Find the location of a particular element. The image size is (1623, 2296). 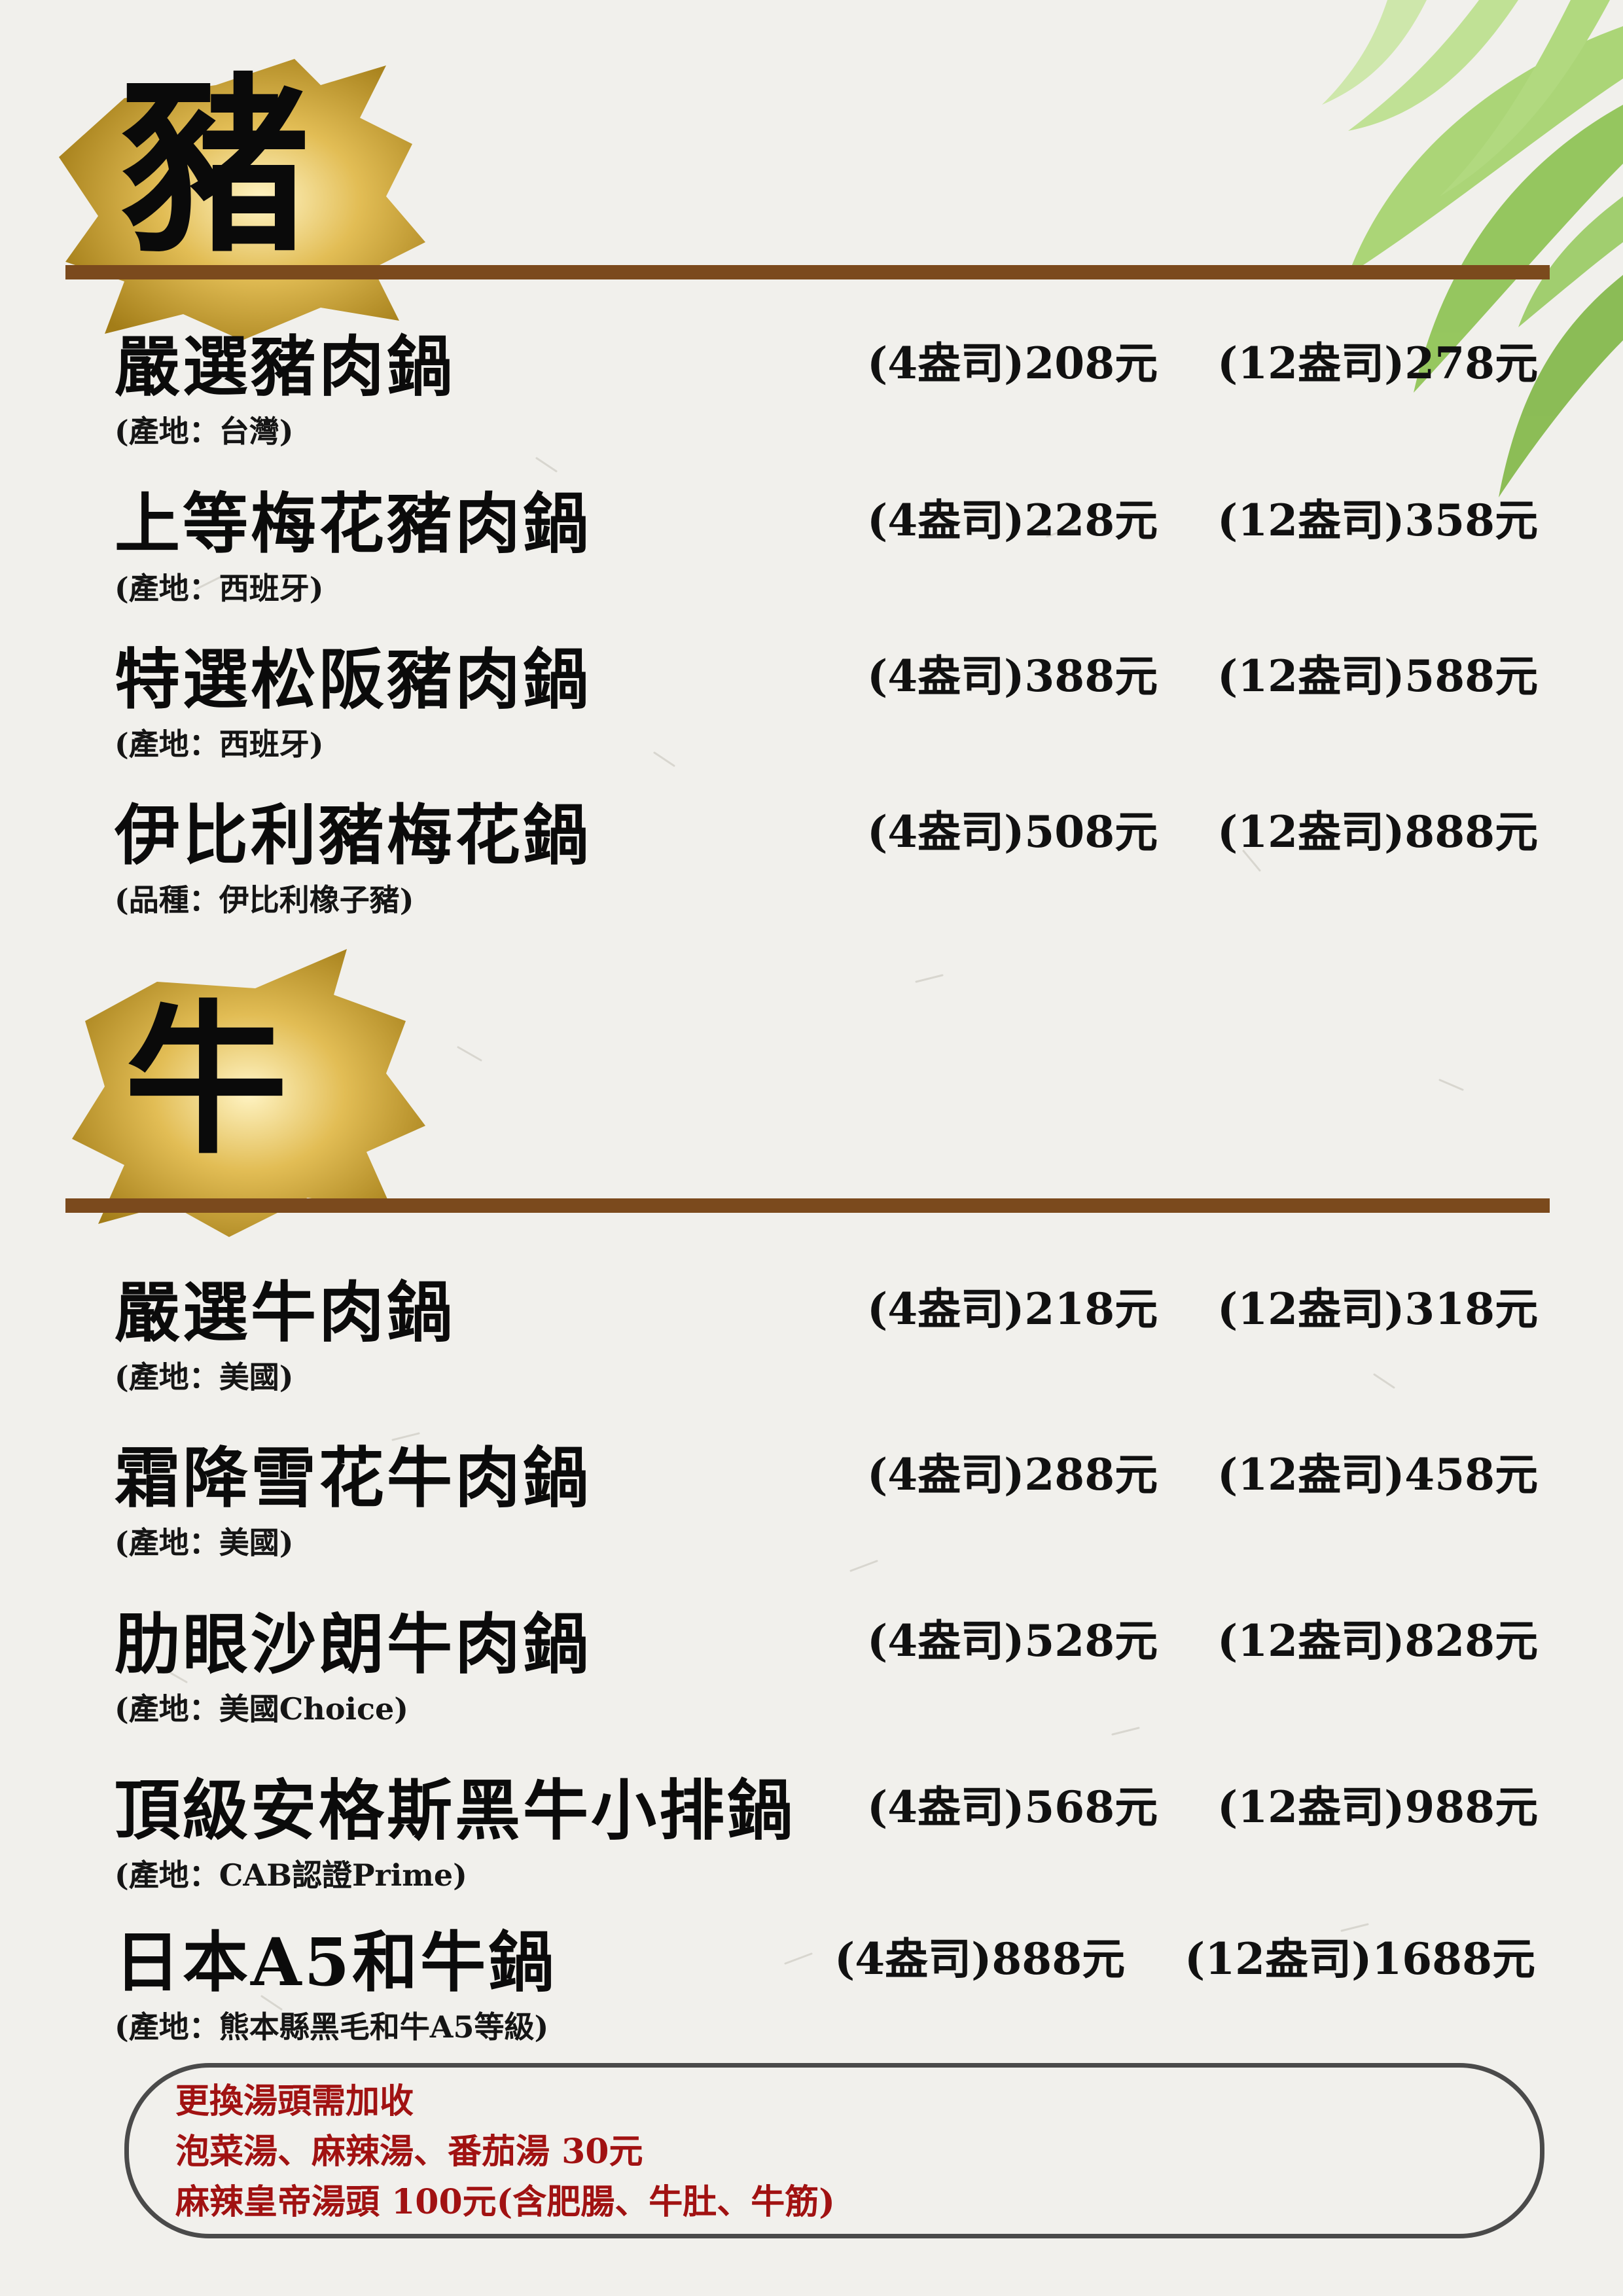

price-4oz: (4盎司)388元 is located at coordinates (1013, 676).